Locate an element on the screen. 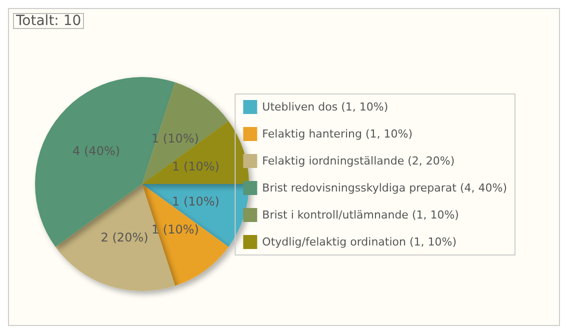 The height and width of the screenshot is (332, 566). legend-label: Brist redovisningsskyldiga preparat (4, 40%) is located at coordinates (385, 188).